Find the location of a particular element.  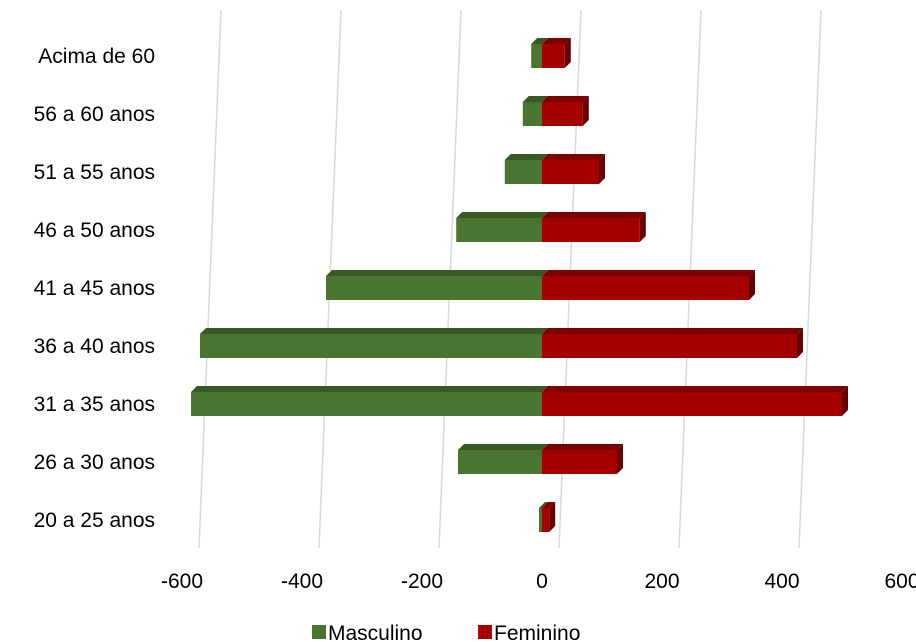

category-label: 36 a 40 anos is located at coordinates (94, 346).